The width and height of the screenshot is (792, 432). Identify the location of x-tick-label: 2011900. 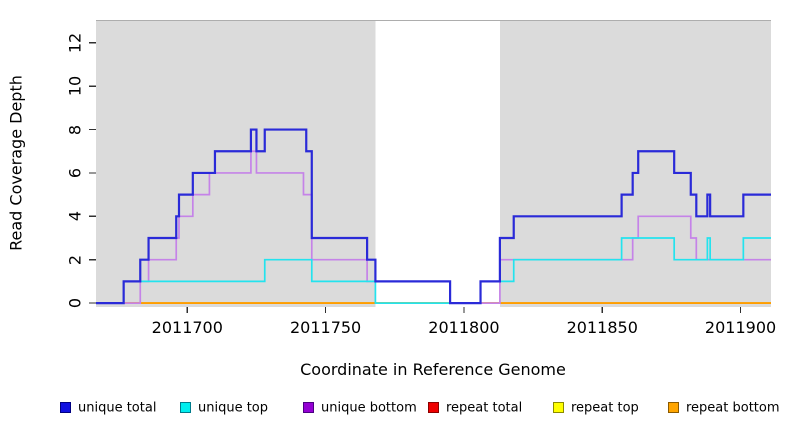
(740, 327).